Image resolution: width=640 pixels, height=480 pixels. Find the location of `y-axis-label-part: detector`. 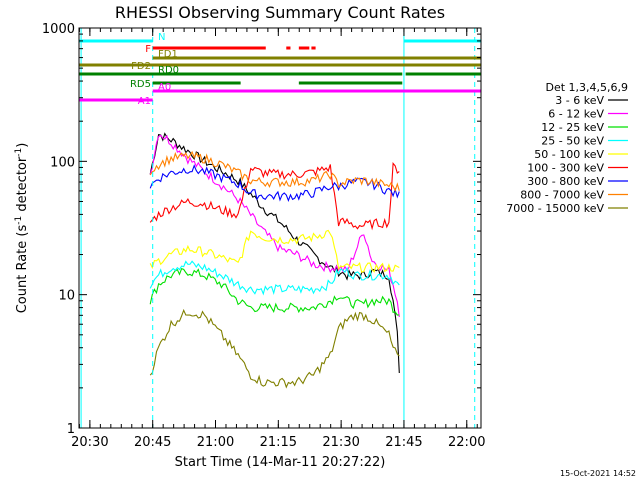

y-axis-label-part: detector is located at coordinates (22, 186).